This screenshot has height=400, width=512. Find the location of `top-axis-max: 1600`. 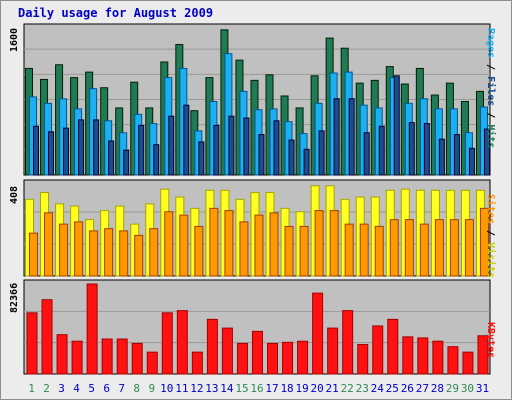

top-axis-max: 1600 is located at coordinates (14, 39).